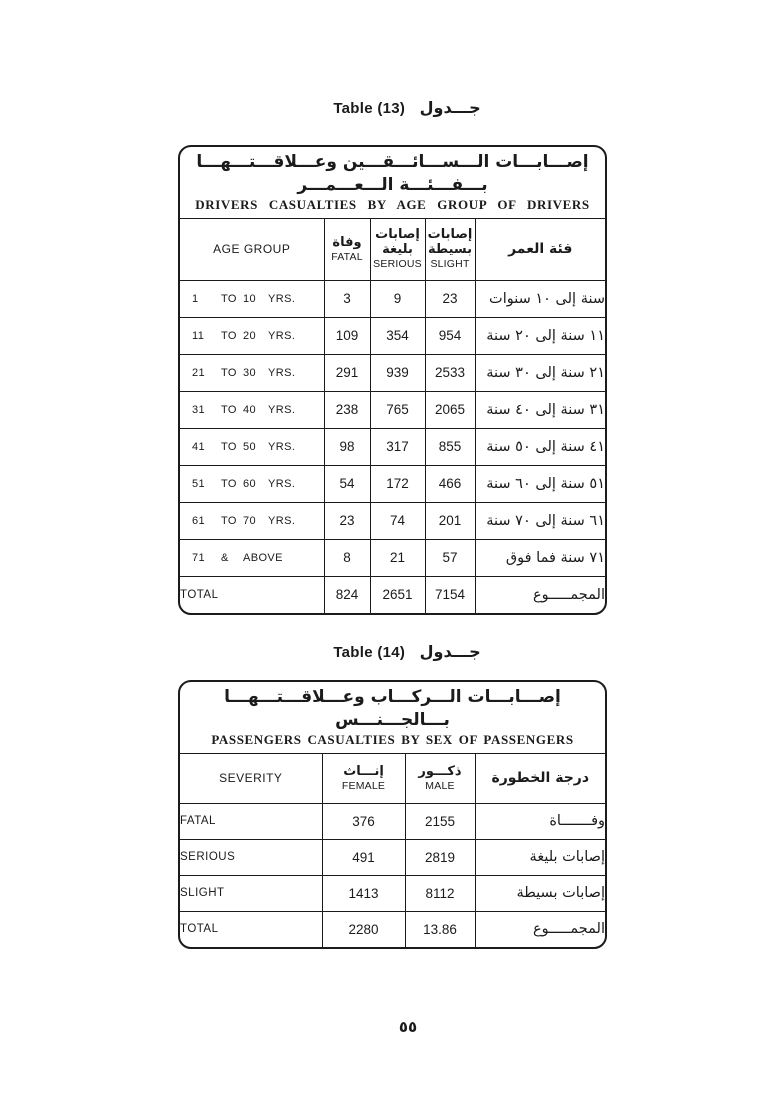  I want to click on age-from: 21, so click(199, 372).